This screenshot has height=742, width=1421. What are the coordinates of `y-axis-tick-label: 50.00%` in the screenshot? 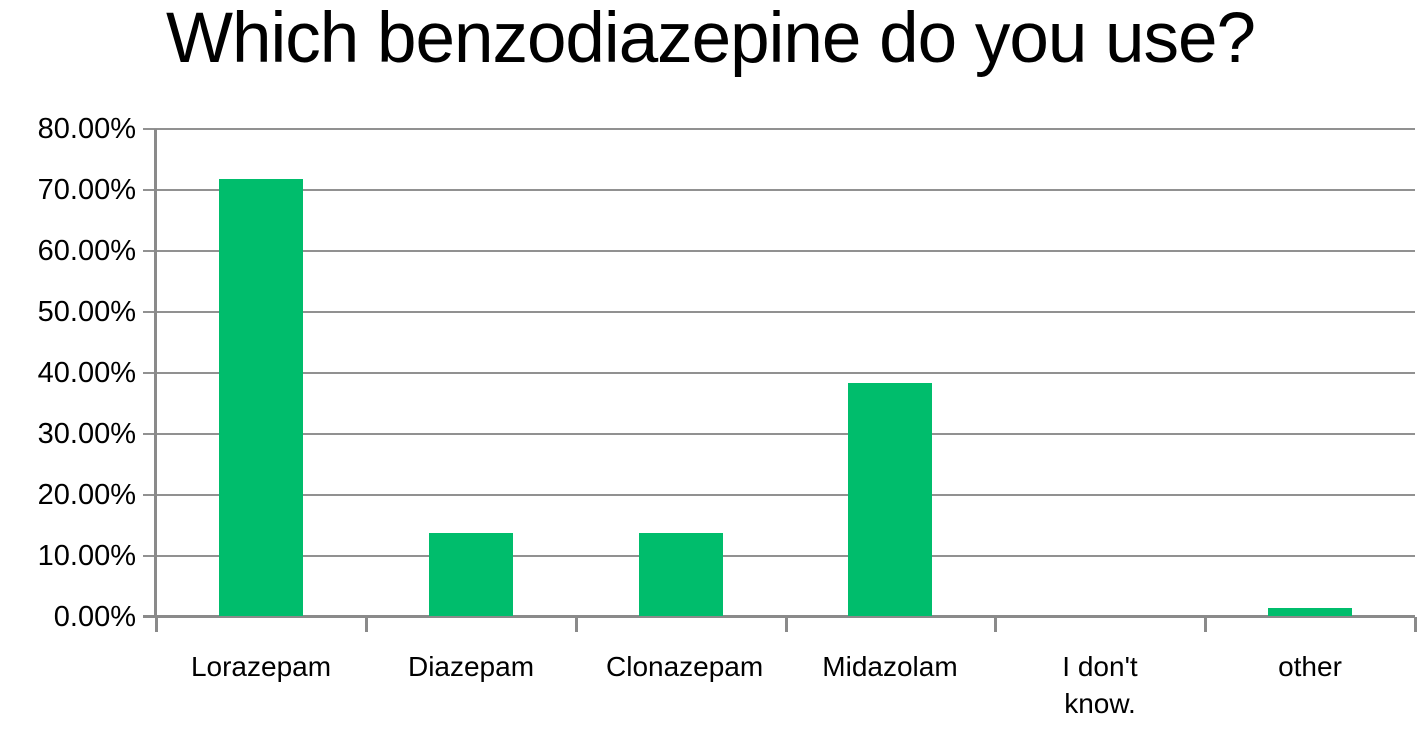 It's located at (86, 312).